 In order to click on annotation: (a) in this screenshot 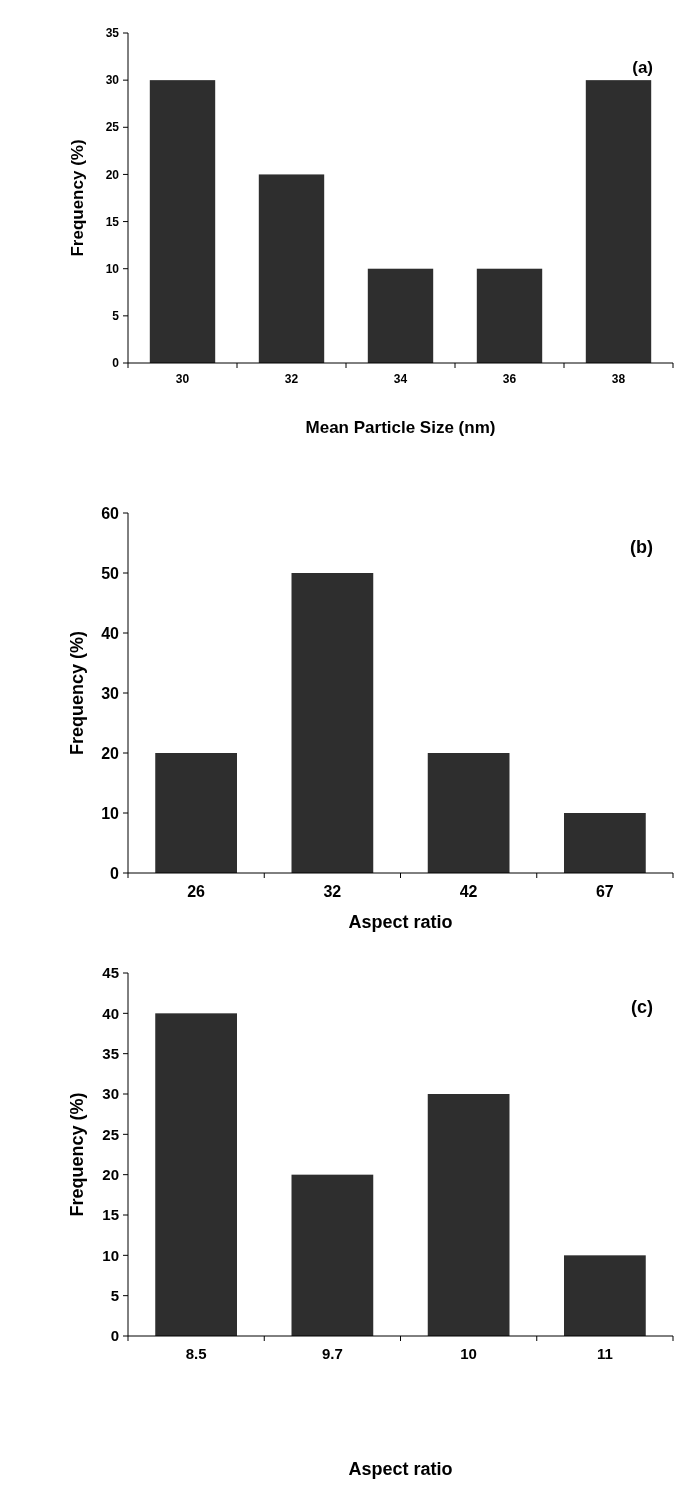, I will do `click(642, 67)`.